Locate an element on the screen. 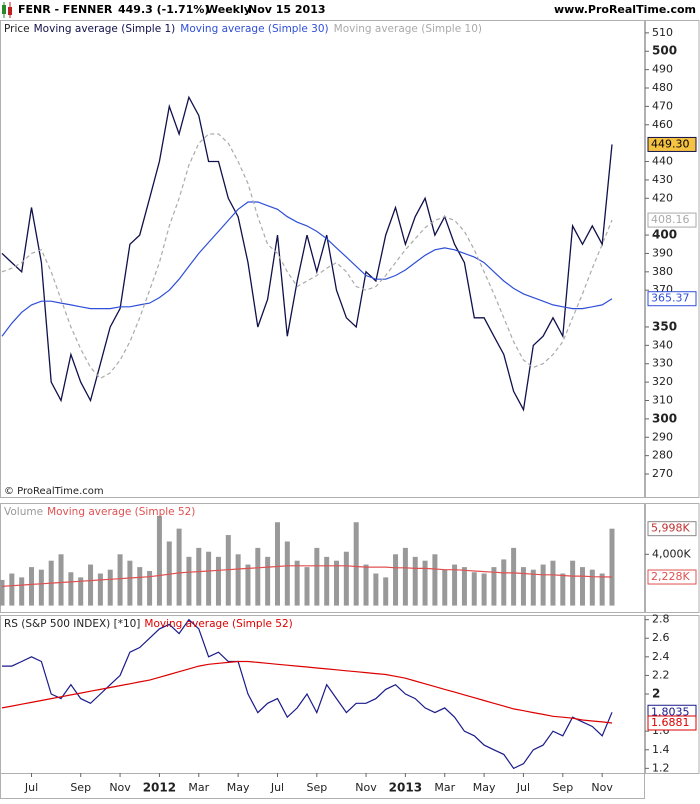 This screenshot has width=700, height=804. x-tick-label: May is located at coordinates (238, 787).